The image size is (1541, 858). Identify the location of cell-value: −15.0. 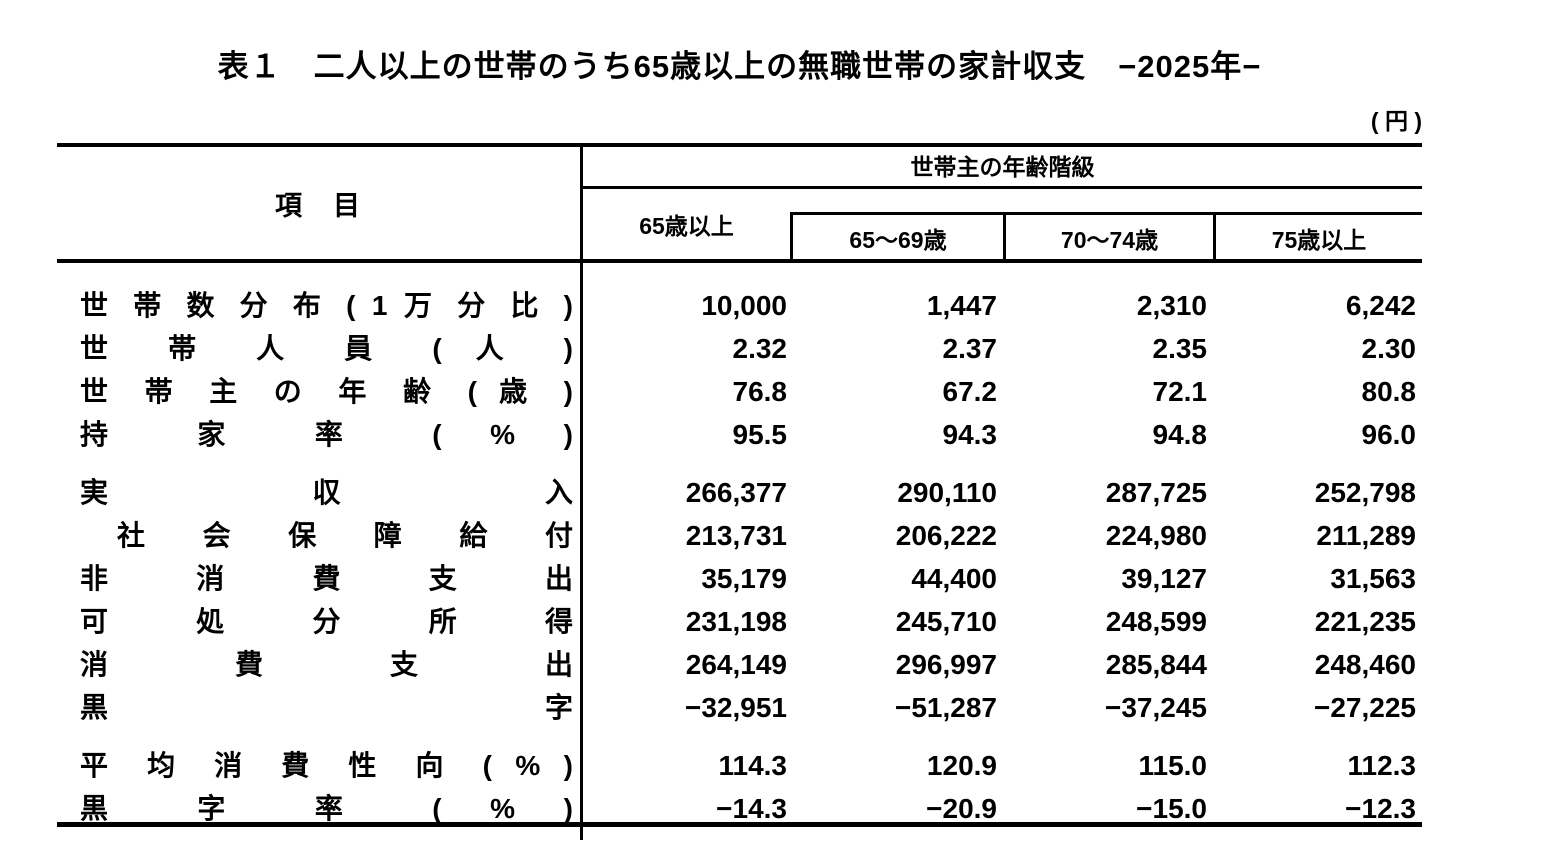
(1171, 808).